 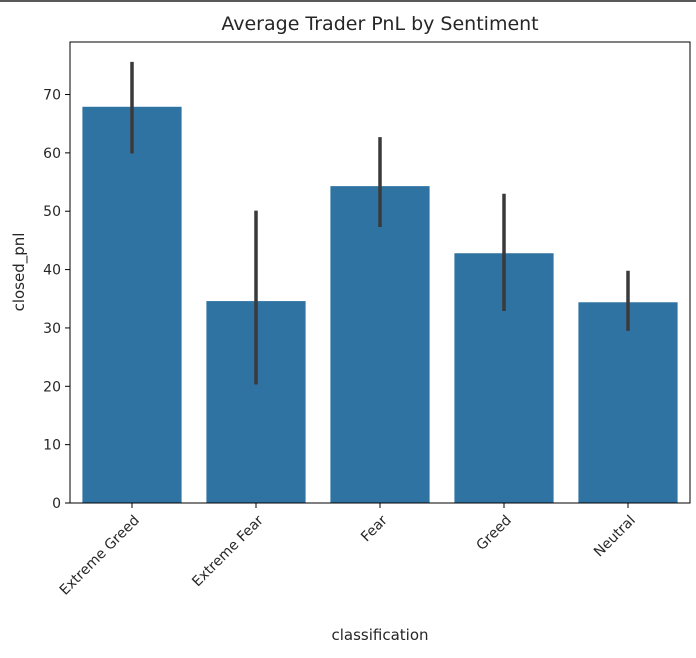 I want to click on bar-fear, so click(x=380, y=344).